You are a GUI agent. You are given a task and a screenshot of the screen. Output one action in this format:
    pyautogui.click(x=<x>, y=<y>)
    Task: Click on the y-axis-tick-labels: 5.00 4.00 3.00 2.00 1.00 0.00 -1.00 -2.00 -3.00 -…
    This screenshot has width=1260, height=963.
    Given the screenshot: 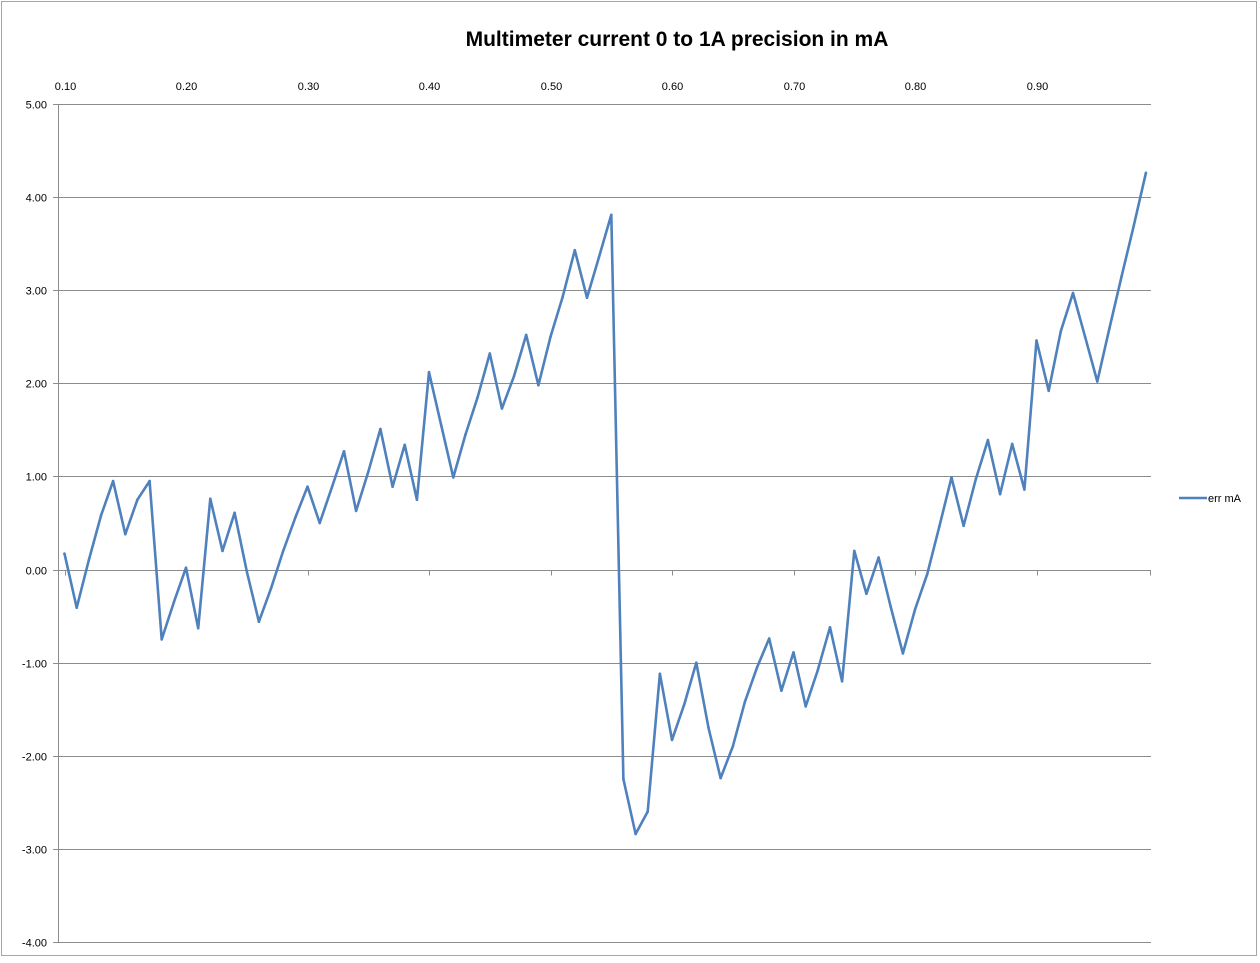 What is the action you would take?
    pyautogui.click(x=34, y=525)
    